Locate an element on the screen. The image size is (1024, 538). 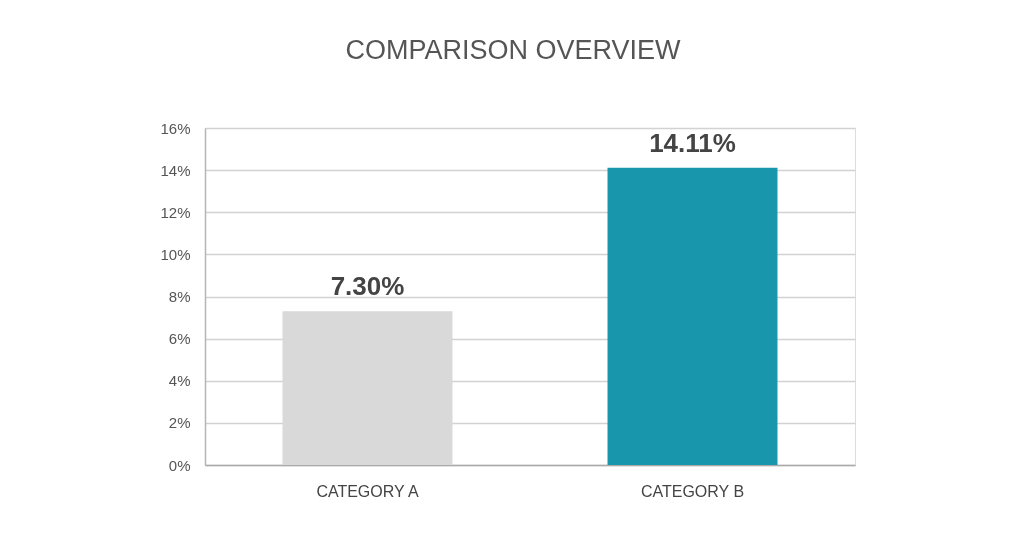
y-tick-label: 6% is located at coordinates (179, 339).